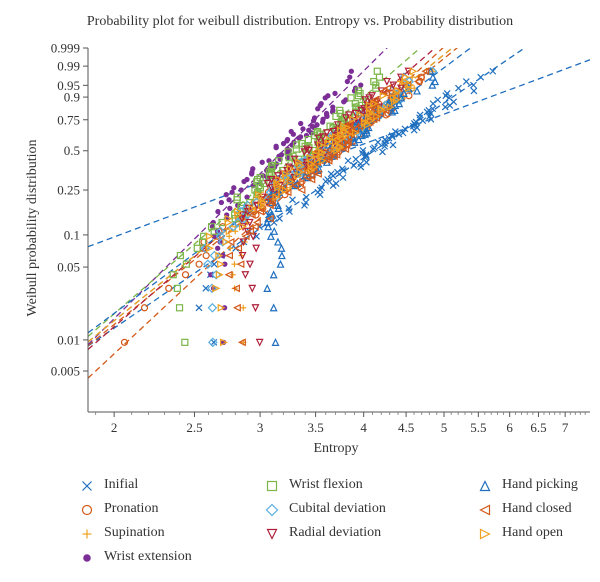 The image size is (600, 582). Describe the element at coordinates (509, 427) in the screenshot. I see `x-tick-label: 6` at that location.